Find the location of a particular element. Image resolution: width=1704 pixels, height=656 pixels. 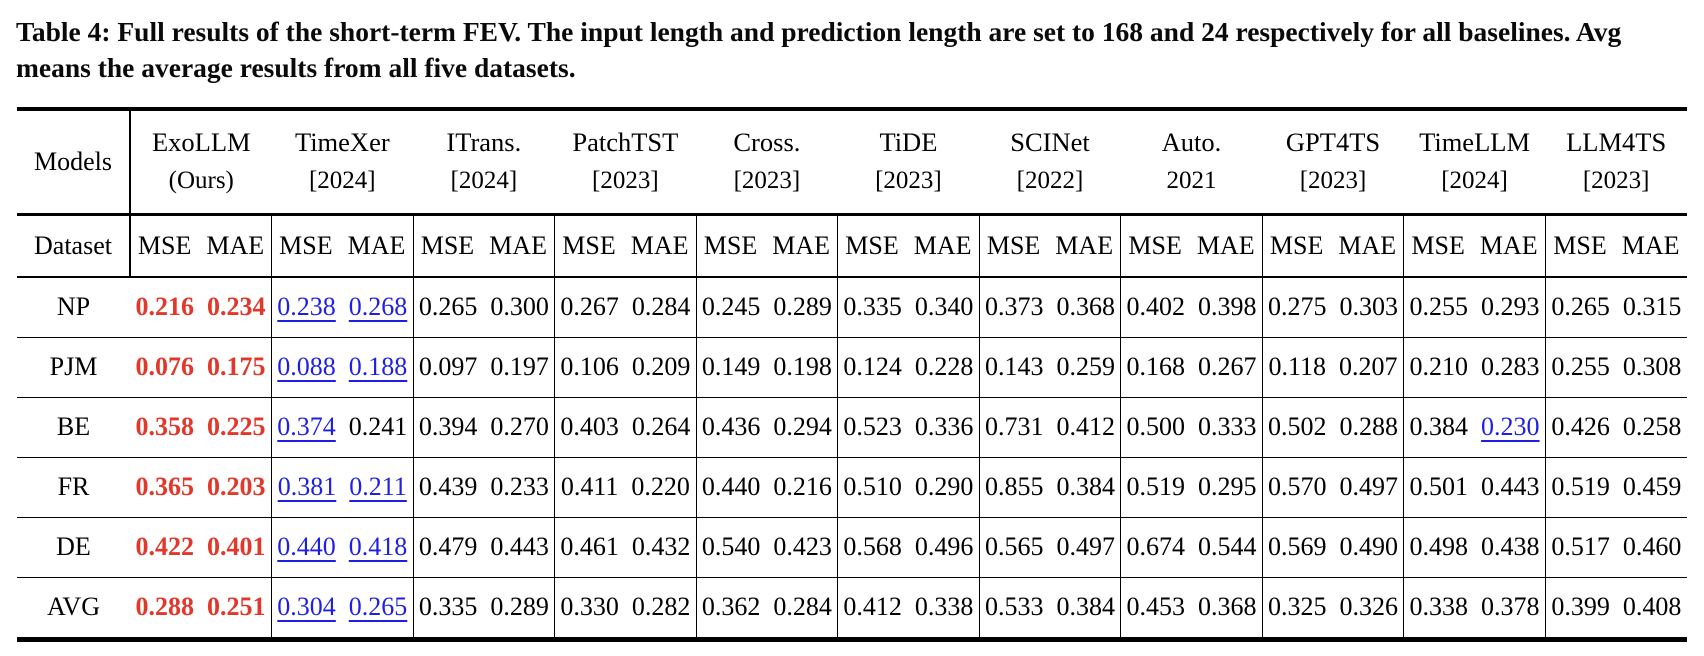

mae-value: 0.220 is located at coordinates (660, 486).